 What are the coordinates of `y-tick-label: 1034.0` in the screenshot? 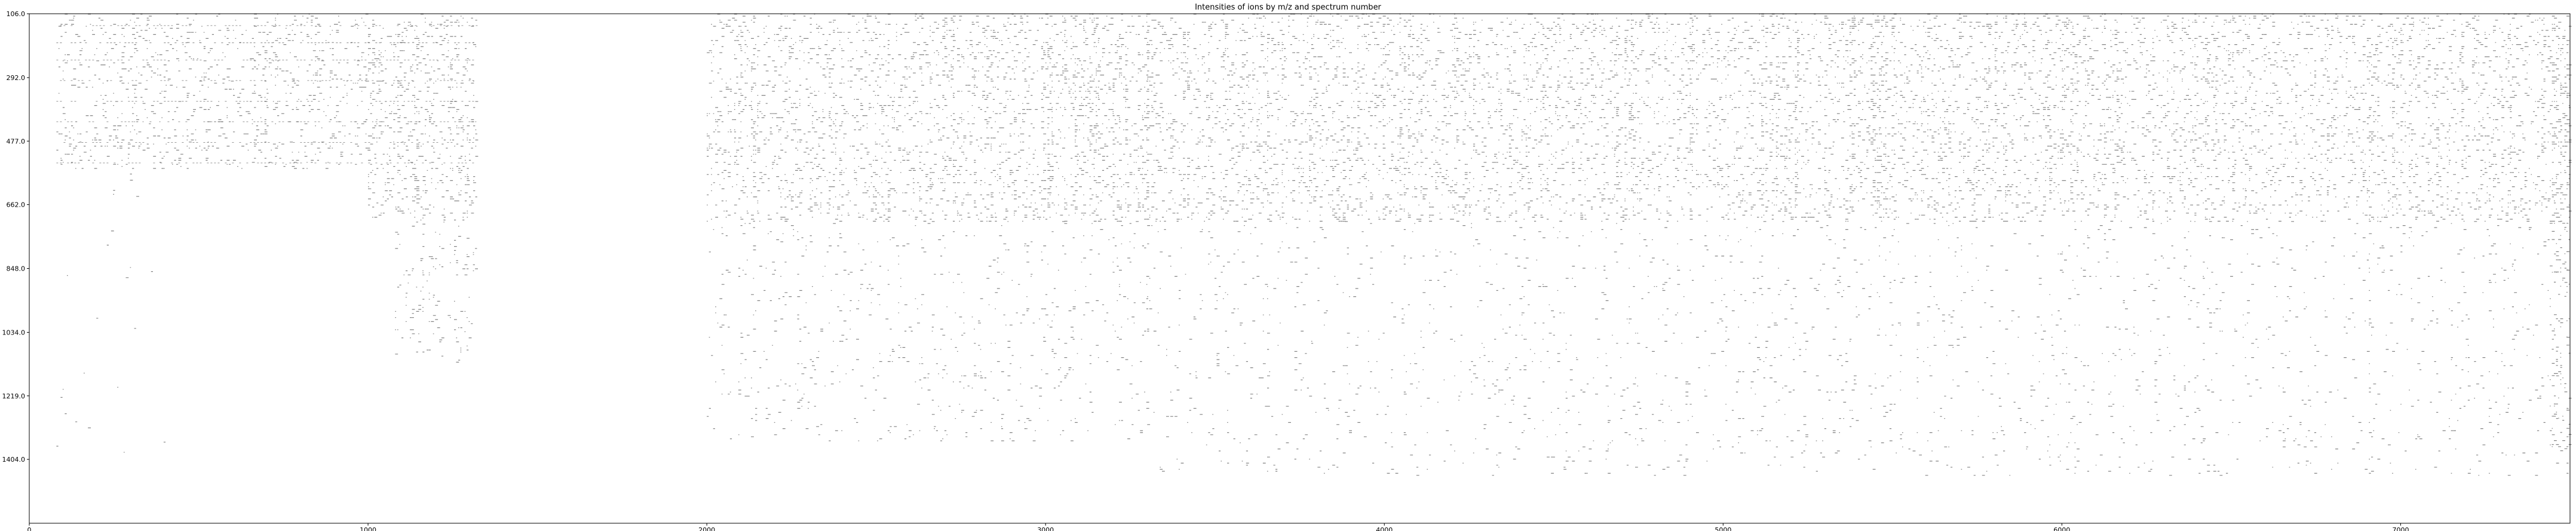 It's located at (14, 332).